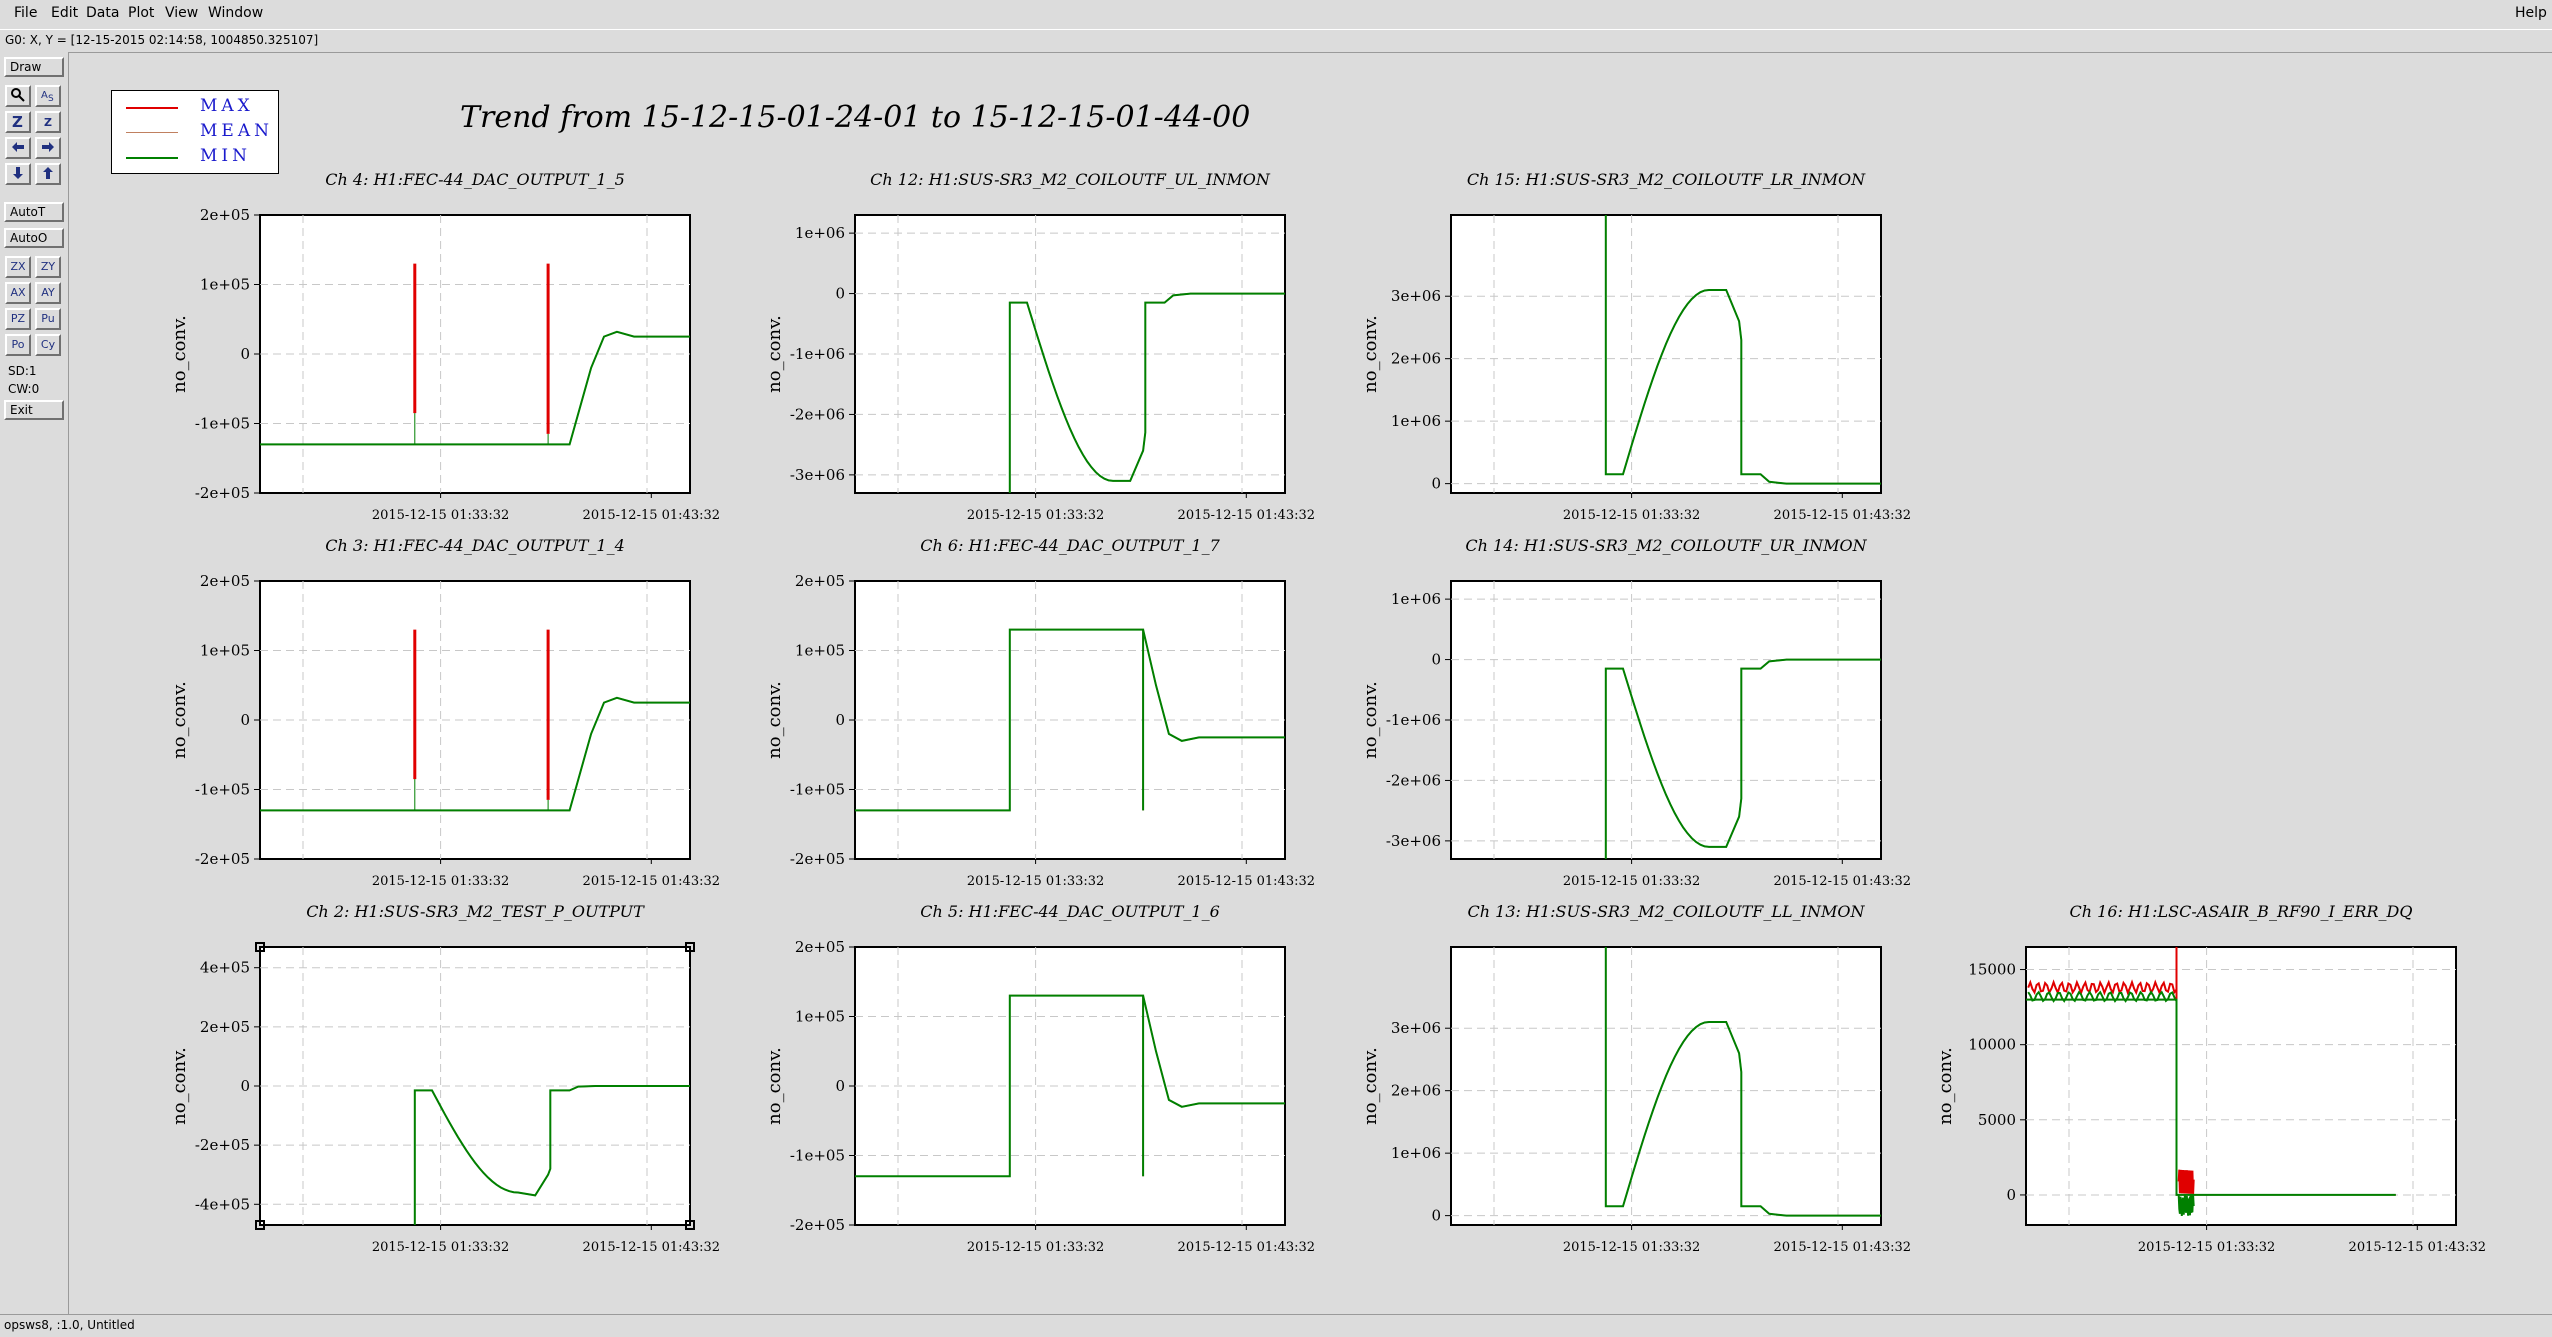  I want to click on po-button: Po, so click(18, 345).